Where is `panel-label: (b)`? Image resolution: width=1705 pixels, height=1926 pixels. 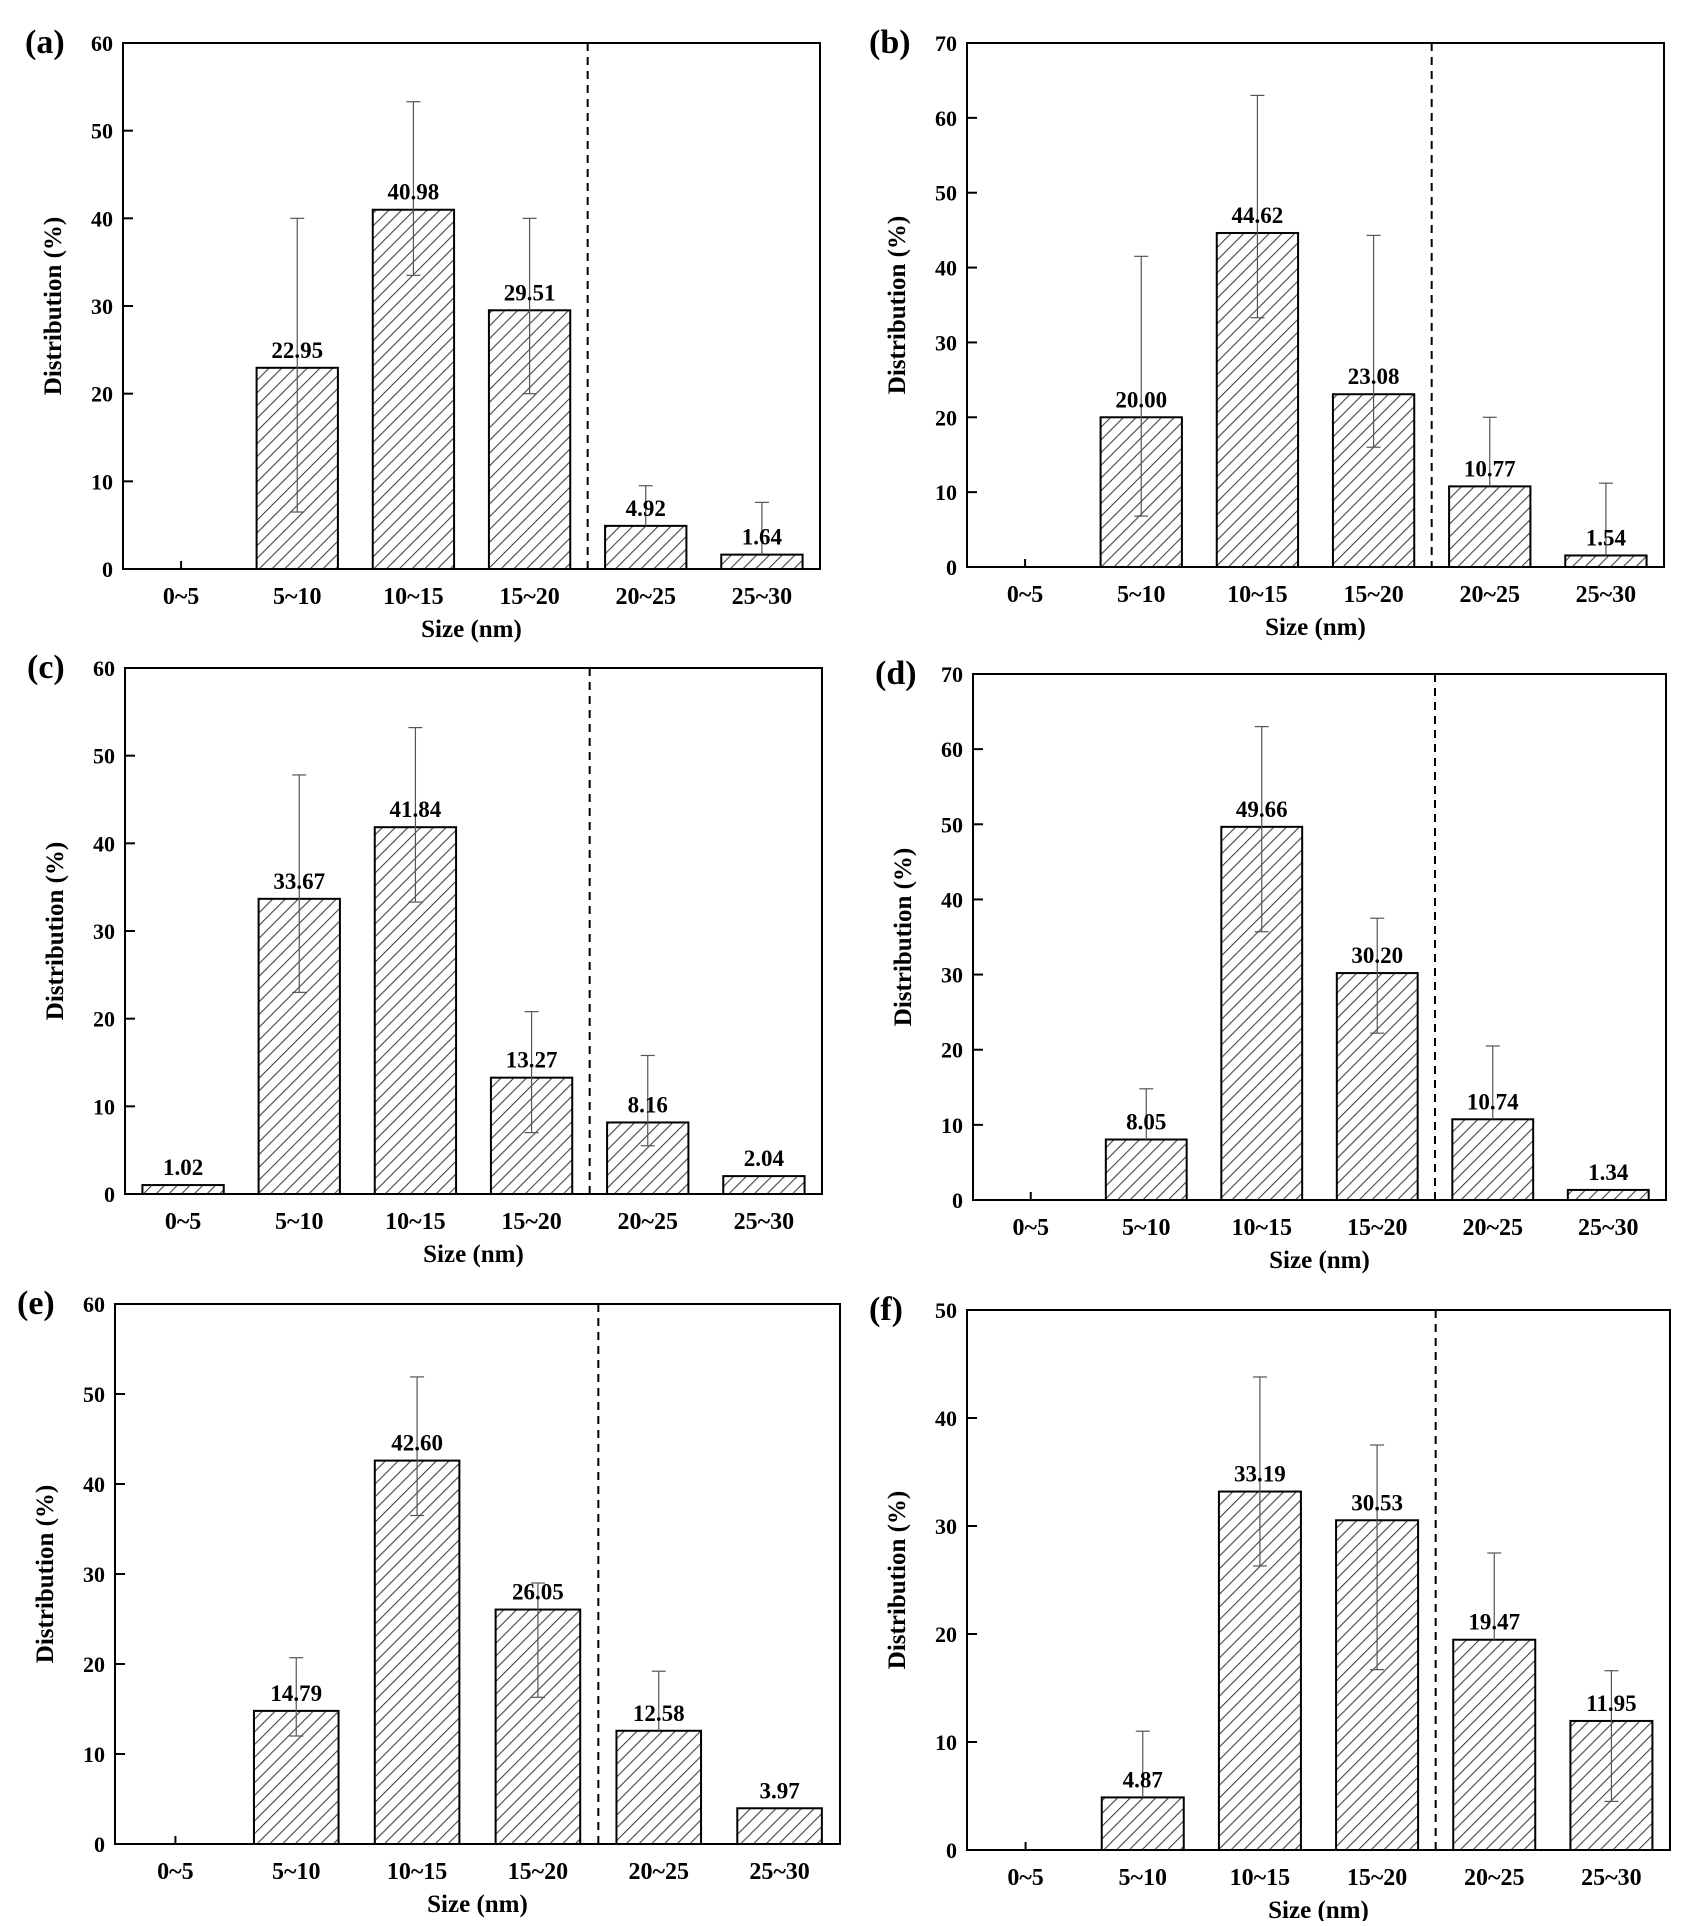 panel-label: (b) is located at coordinates (890, 42).